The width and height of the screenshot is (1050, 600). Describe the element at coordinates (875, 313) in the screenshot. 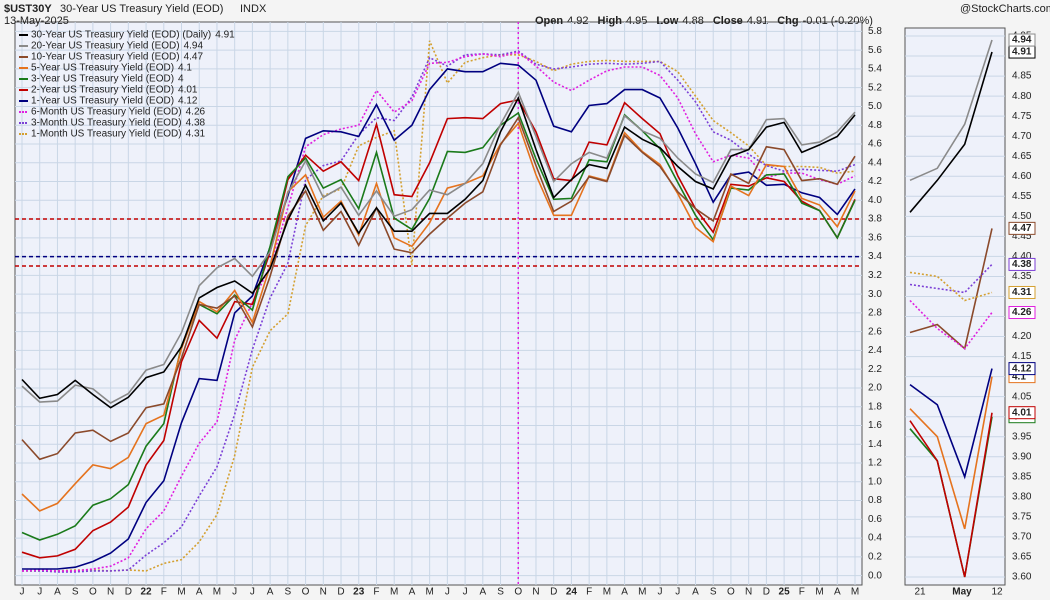

I see `y-tick-label: 2.8` at that location.